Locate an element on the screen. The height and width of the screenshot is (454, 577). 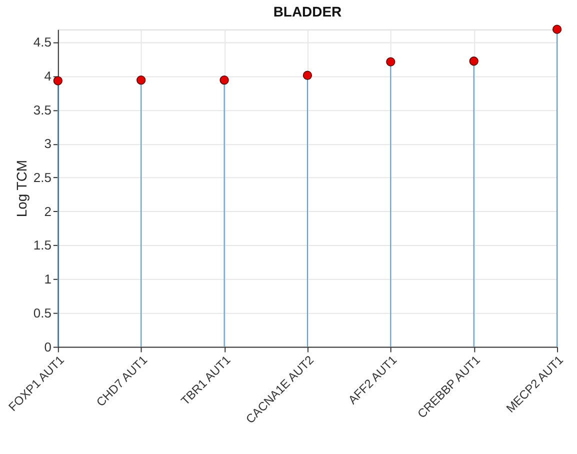
y-tick-label: 2 is located at coordinates (48, 211).